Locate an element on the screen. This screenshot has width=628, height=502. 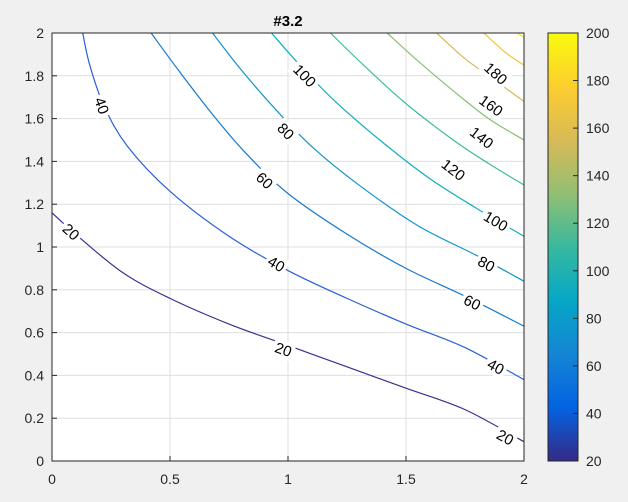
y-axis-ticks: 0 0.2 0.4 0.6 0.8 1 1.2 1.4 1.6 1.8 2 is located at coordinates (41, 247).